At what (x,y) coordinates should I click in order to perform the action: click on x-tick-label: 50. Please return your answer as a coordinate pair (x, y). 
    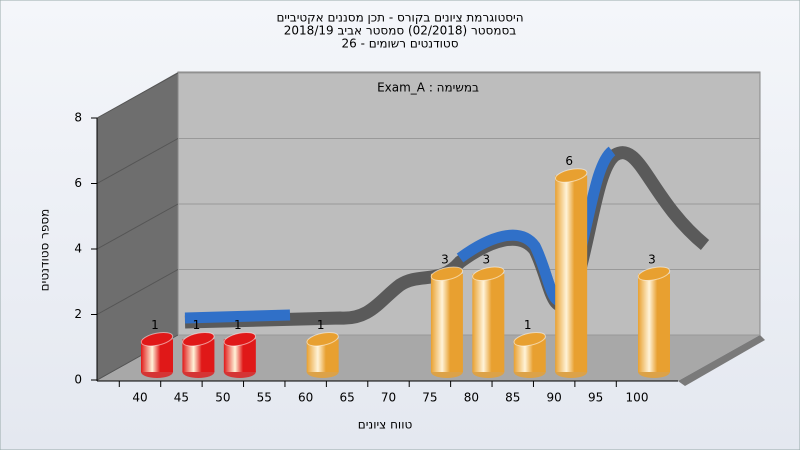
    Looking at the image, I should click on (222, 398).